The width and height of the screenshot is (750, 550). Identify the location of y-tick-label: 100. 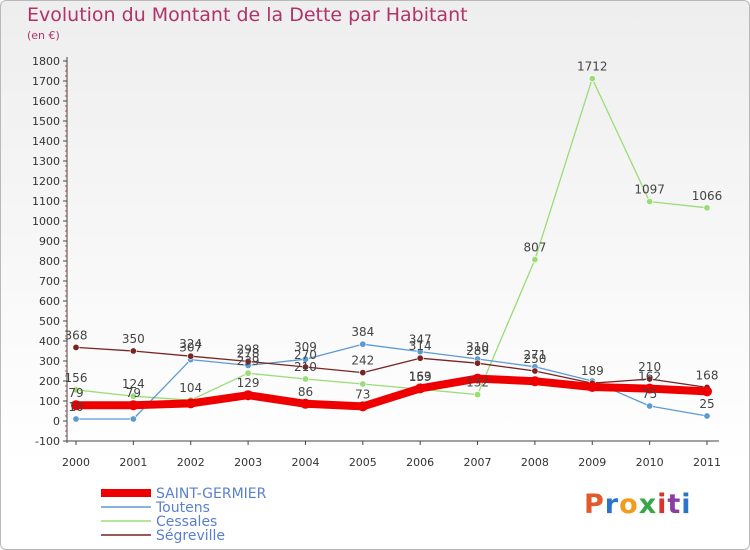
(49, 401).